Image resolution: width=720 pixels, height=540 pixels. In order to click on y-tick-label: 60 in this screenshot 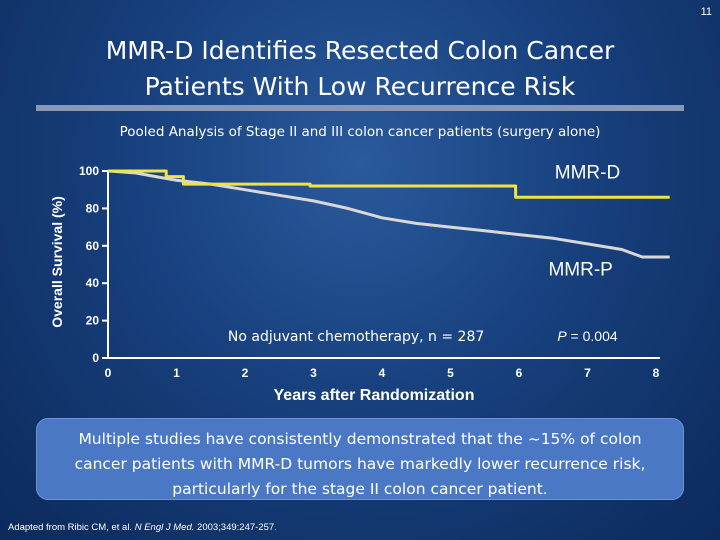, I will do `click(93, 246)`.